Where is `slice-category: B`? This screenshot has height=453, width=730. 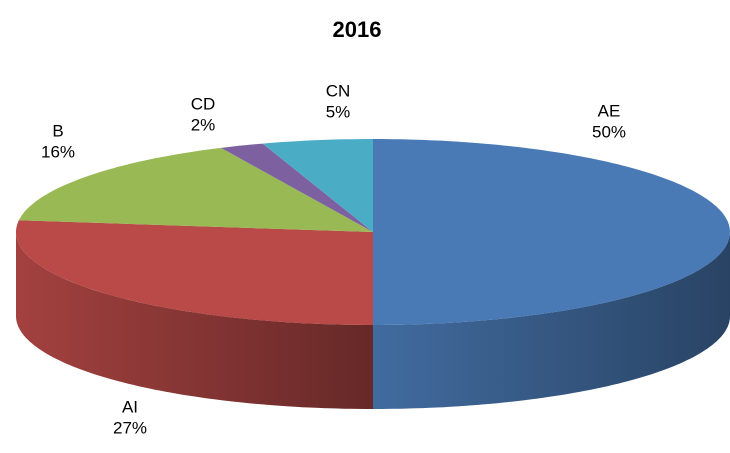
slice-category: B is located at coordinates (57, 130).